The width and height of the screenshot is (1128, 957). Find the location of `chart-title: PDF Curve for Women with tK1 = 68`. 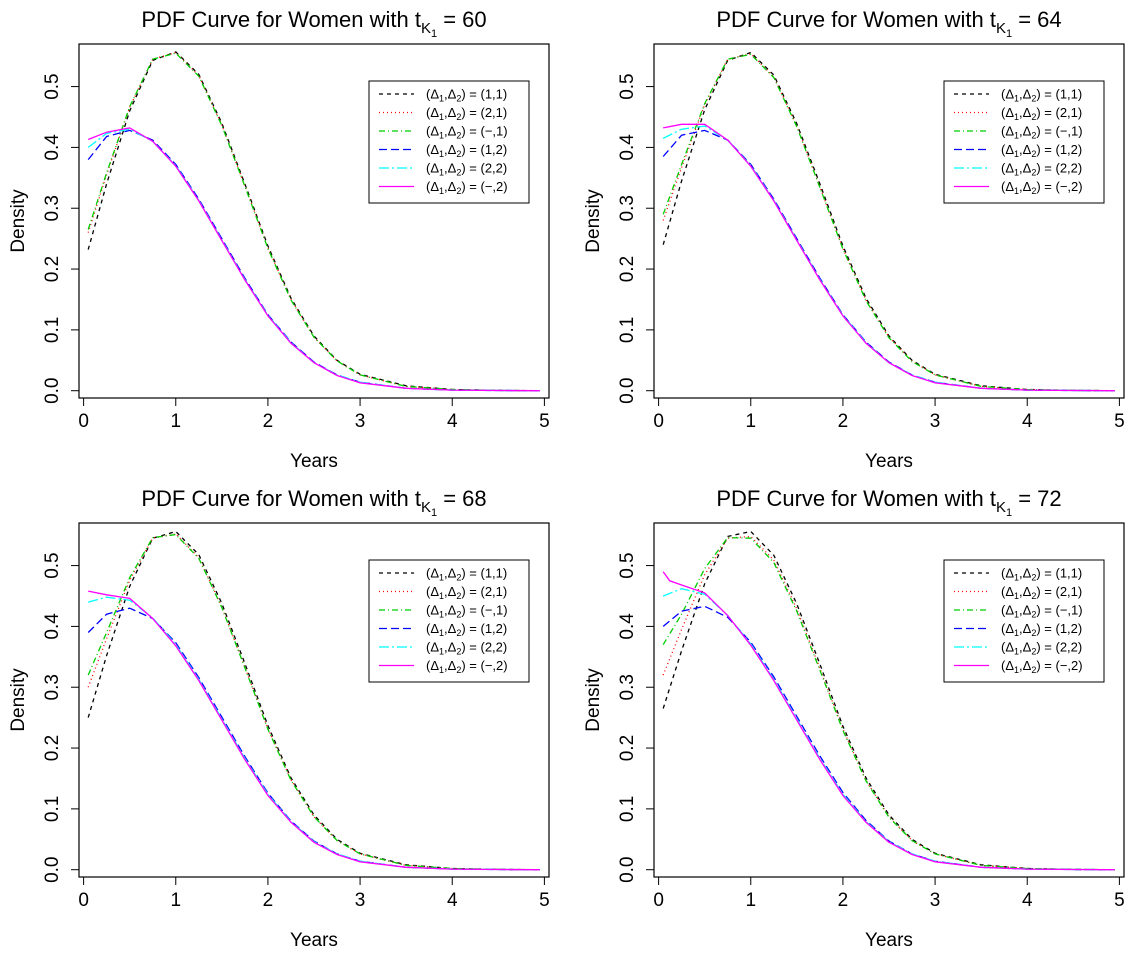

chart-title: PDF Curve for Women with tK1 = 68 is located at coordinates (313, 502).